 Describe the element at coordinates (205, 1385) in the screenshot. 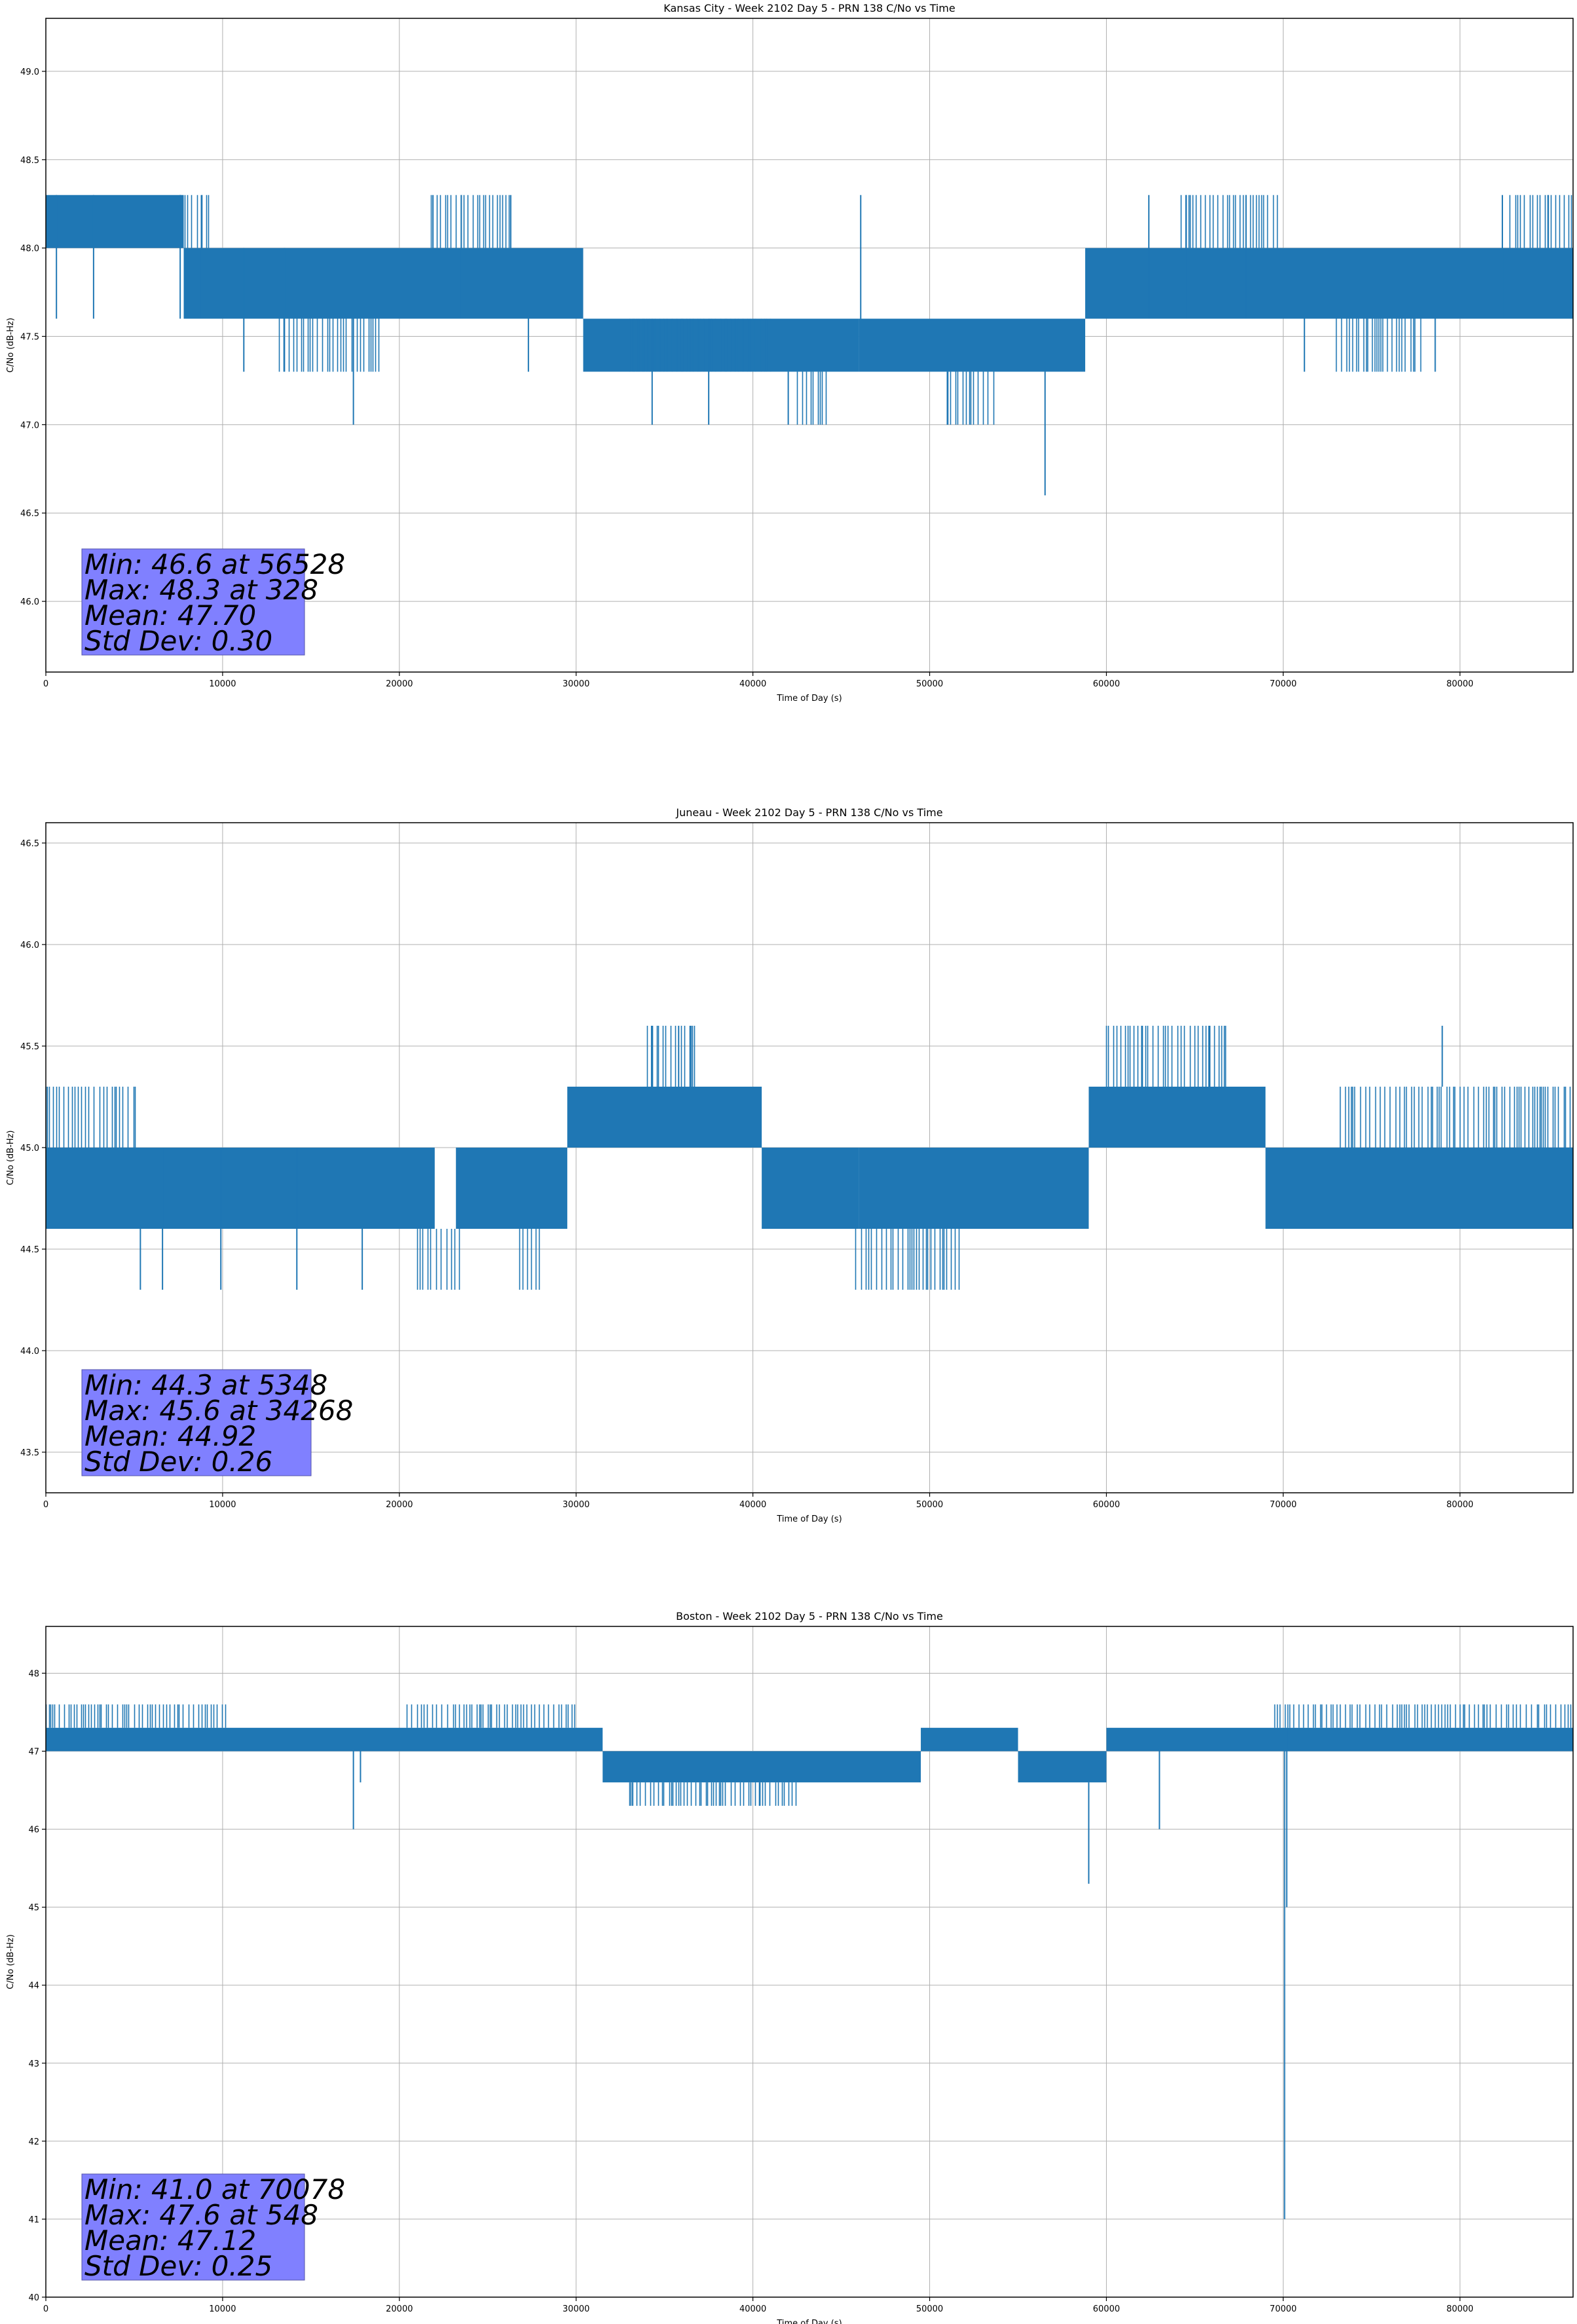

I see `stats-line: Min: 44.3 at 5348` at that location.